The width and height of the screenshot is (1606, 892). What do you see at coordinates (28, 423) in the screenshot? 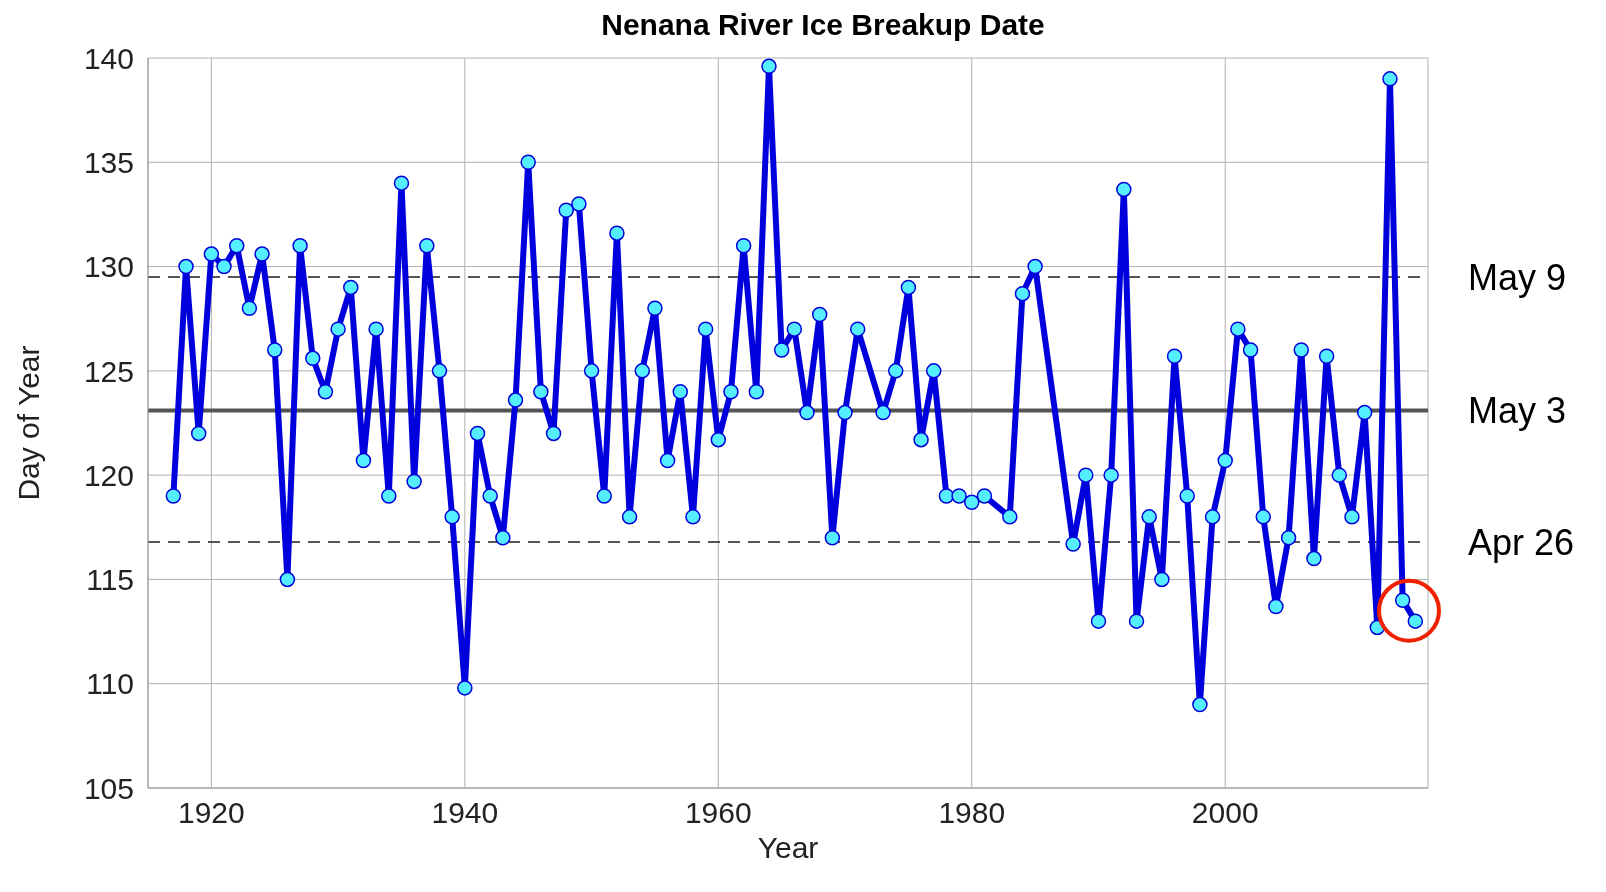
I see `y-axis-title: Day of Year` at bounding box center [28, 423].